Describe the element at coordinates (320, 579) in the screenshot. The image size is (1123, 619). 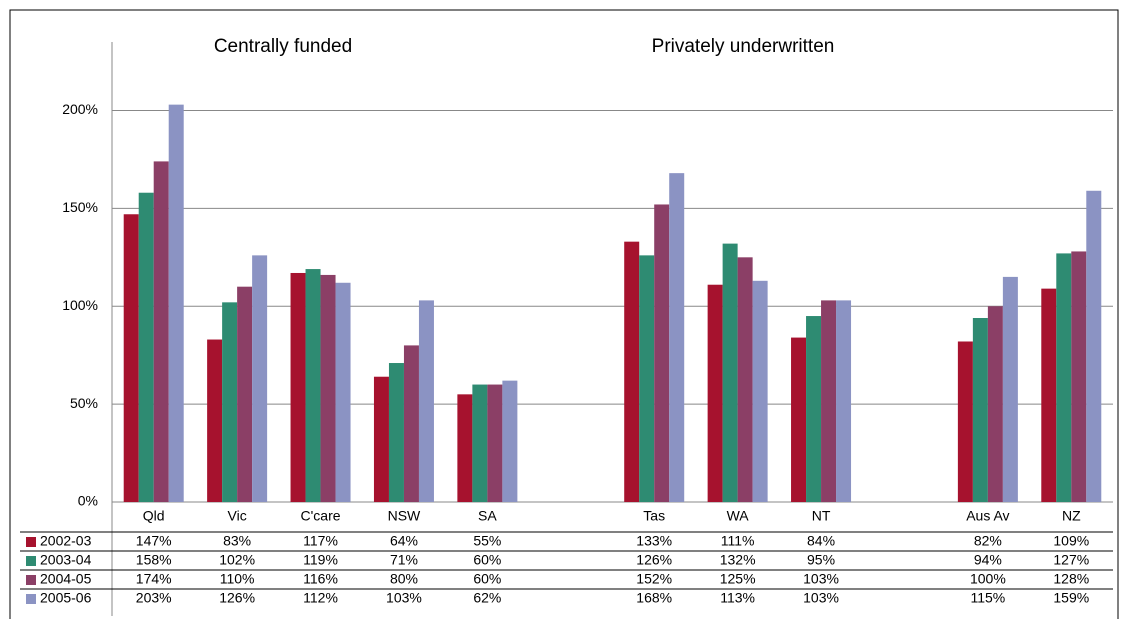
I see `table-cell: 116%` at that location.